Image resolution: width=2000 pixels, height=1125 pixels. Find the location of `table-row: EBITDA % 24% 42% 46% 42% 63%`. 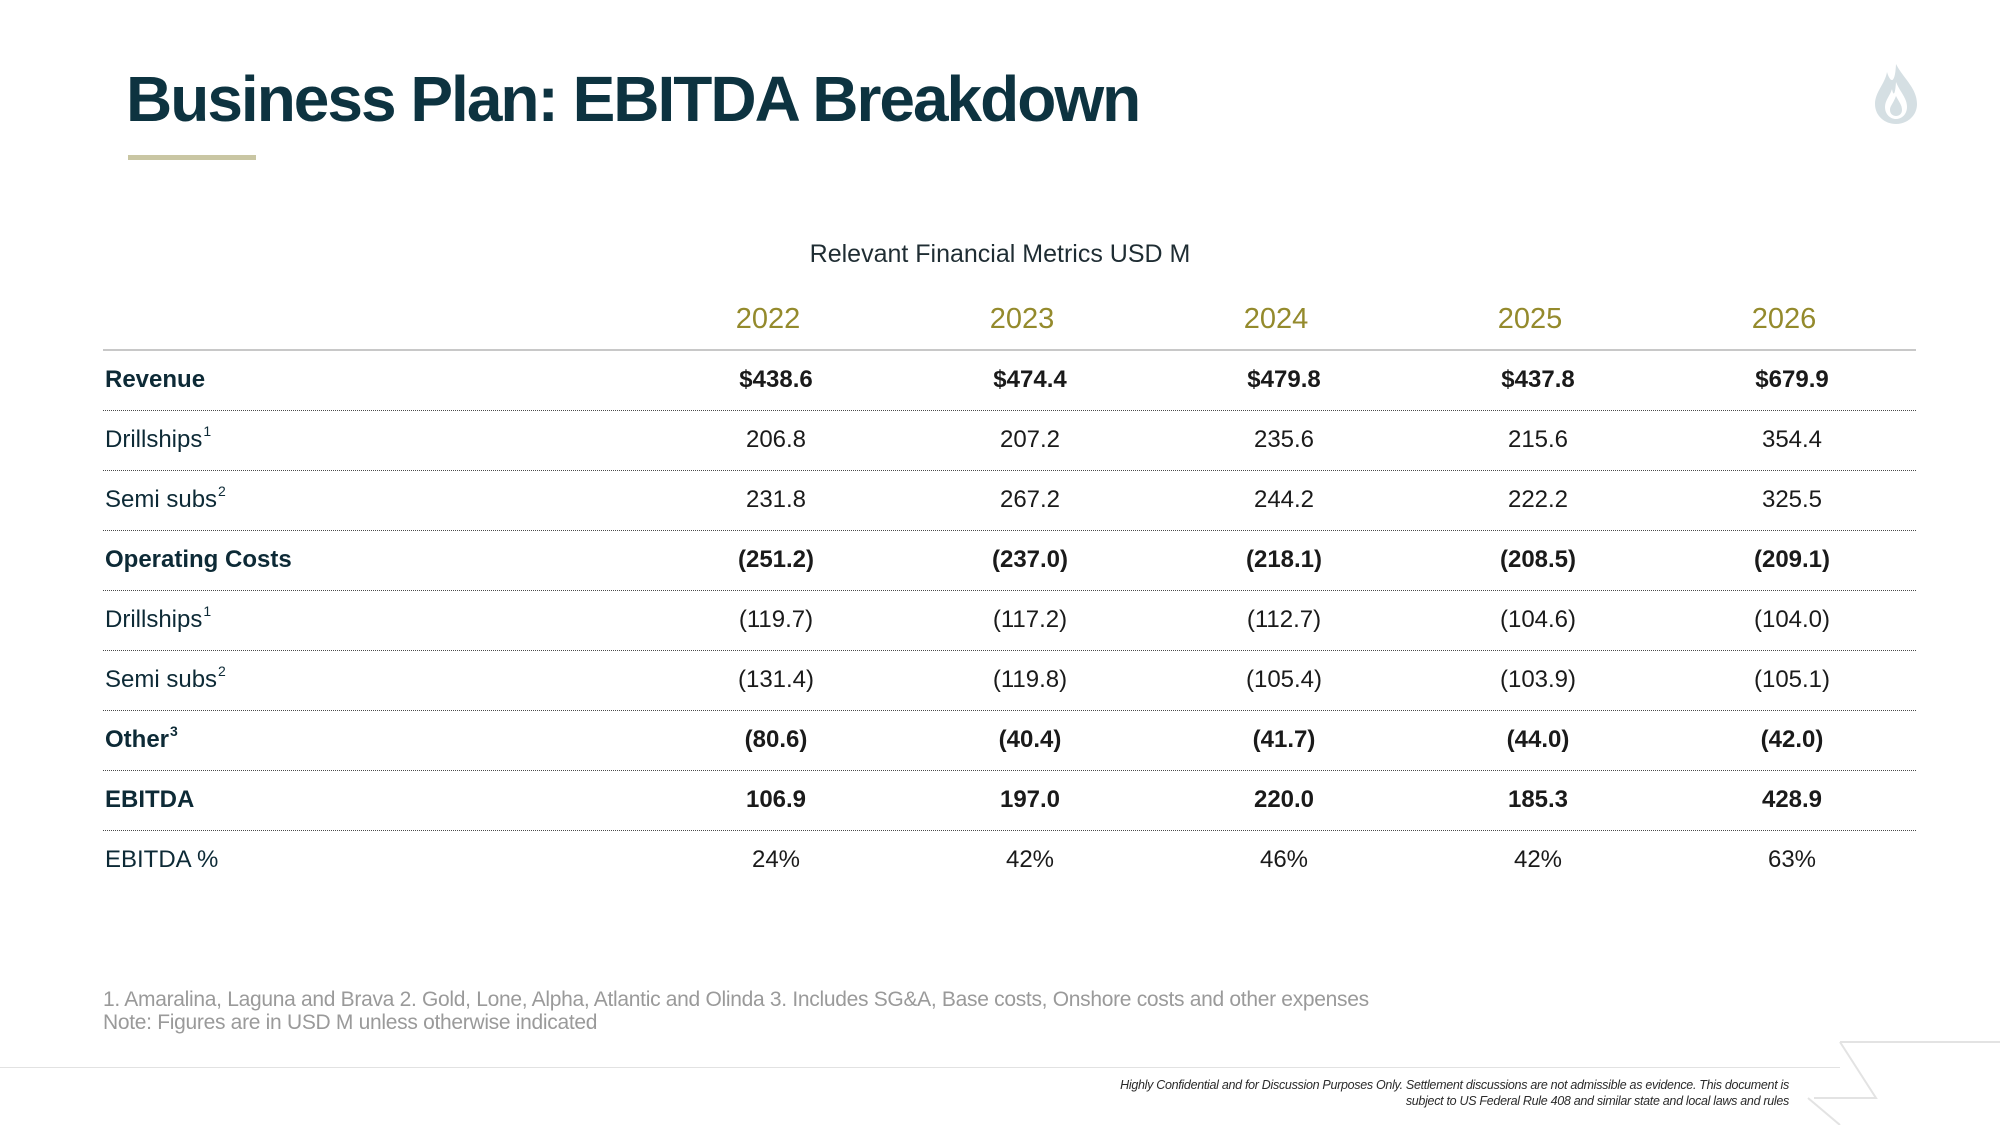

table-row: EBITDA % 24% 42% 46% 42% 63% is located at coordinates (1009, 860).